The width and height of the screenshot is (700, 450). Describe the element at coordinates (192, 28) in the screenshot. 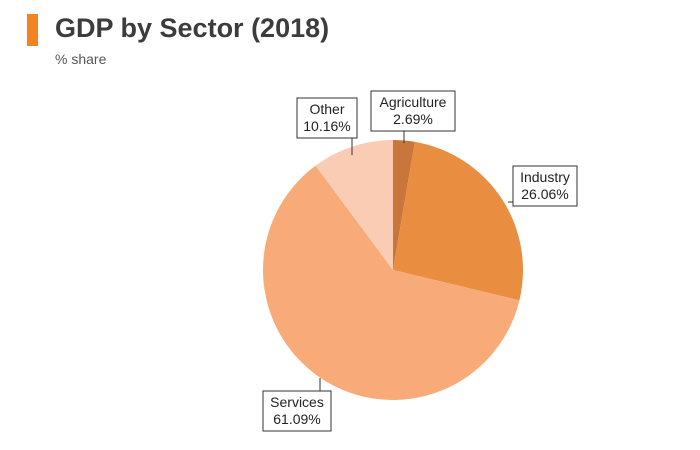

I see `chart-title: GDP by Sector (2018)` at that location.